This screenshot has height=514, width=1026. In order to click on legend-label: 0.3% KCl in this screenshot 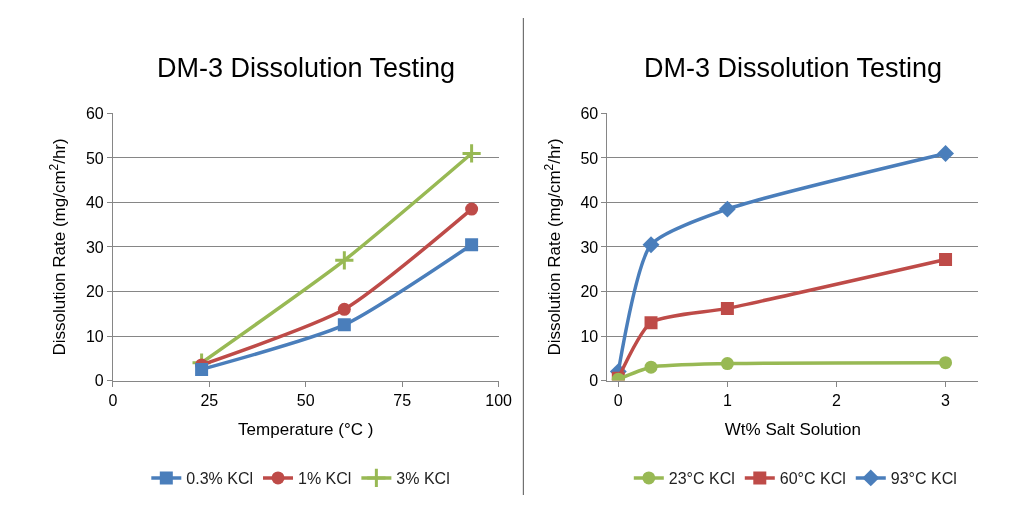, I will do `click(220, 479)`.